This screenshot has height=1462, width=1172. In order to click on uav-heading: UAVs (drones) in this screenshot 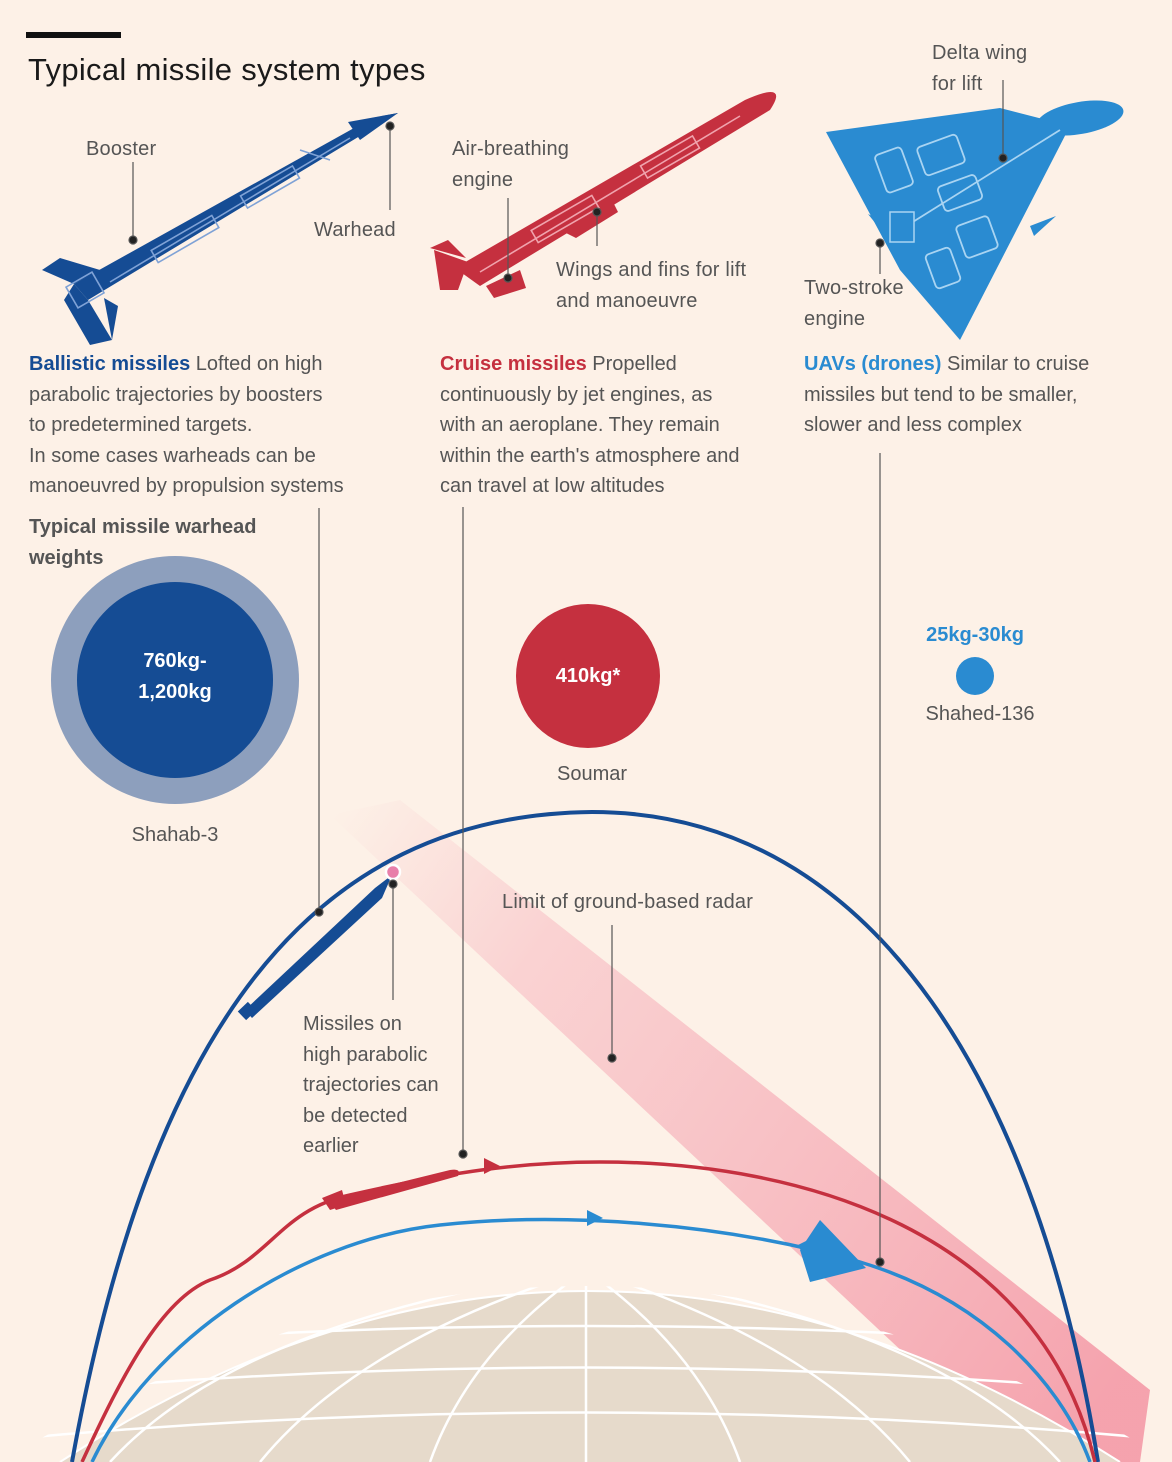, I will do `click(873, 364)`.